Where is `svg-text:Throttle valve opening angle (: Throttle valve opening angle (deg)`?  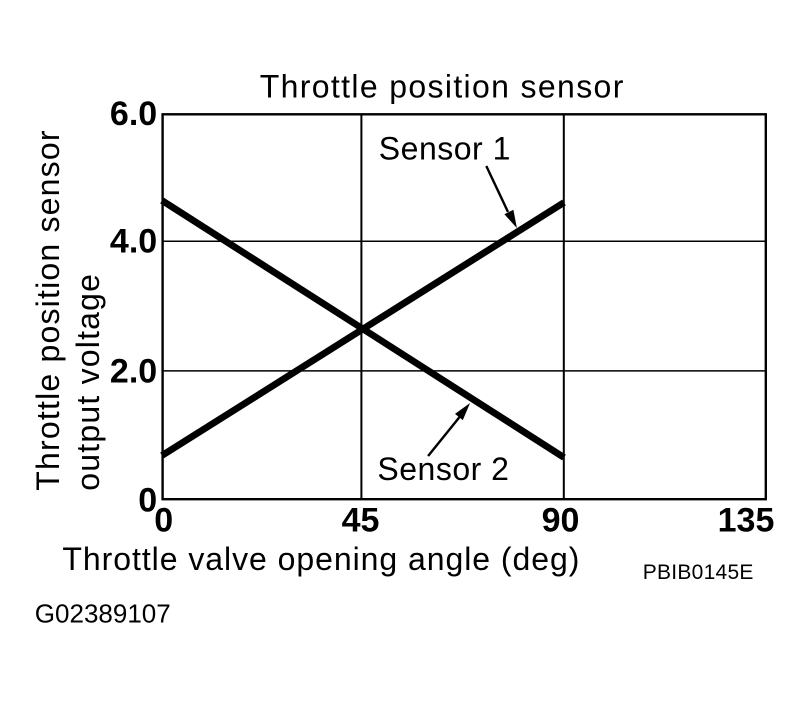 svg-text:Throttle valve opening angle (: Throttle valve opening angle (deg) is located at coordinates (321, 559).